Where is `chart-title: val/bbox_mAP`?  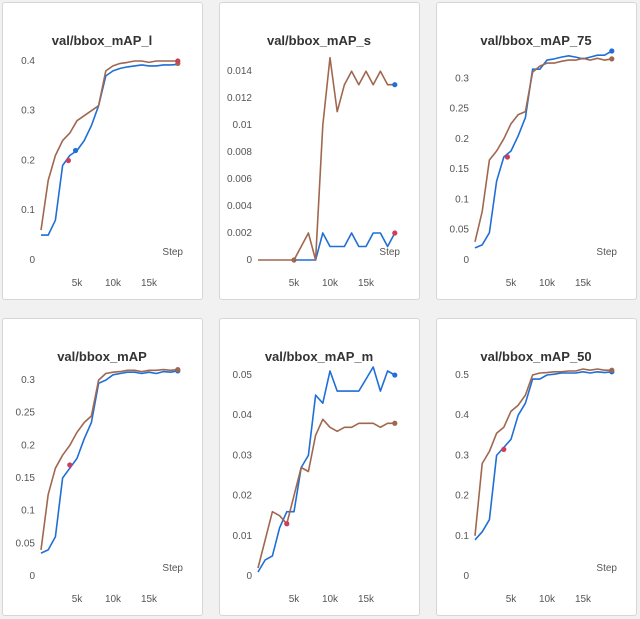 chart-title: val/bbox_mAP is located at coordinates (102, 356).